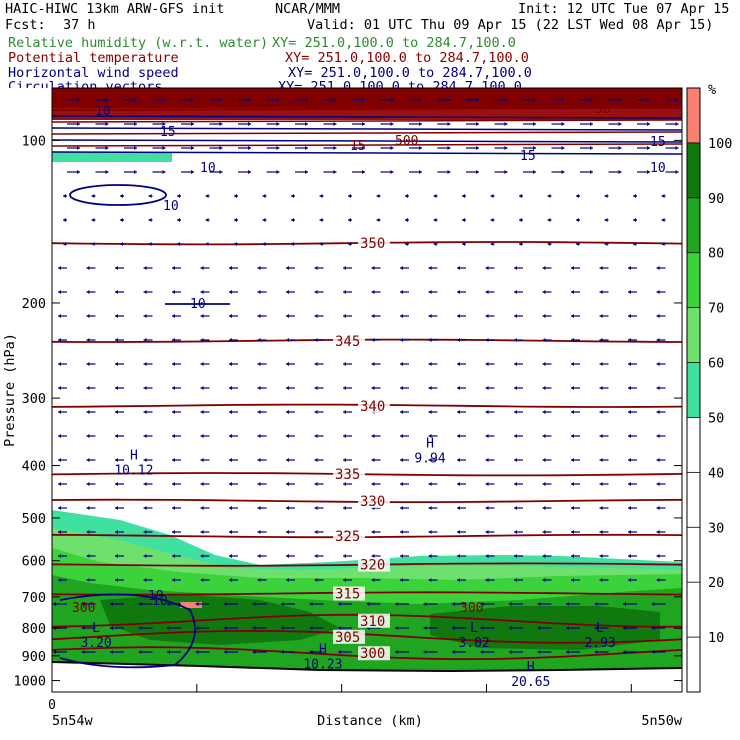  What do you see at coordinates (372, 622) in the screenshot?
I see `theta-label: 310` at bounding box center [372, 622].